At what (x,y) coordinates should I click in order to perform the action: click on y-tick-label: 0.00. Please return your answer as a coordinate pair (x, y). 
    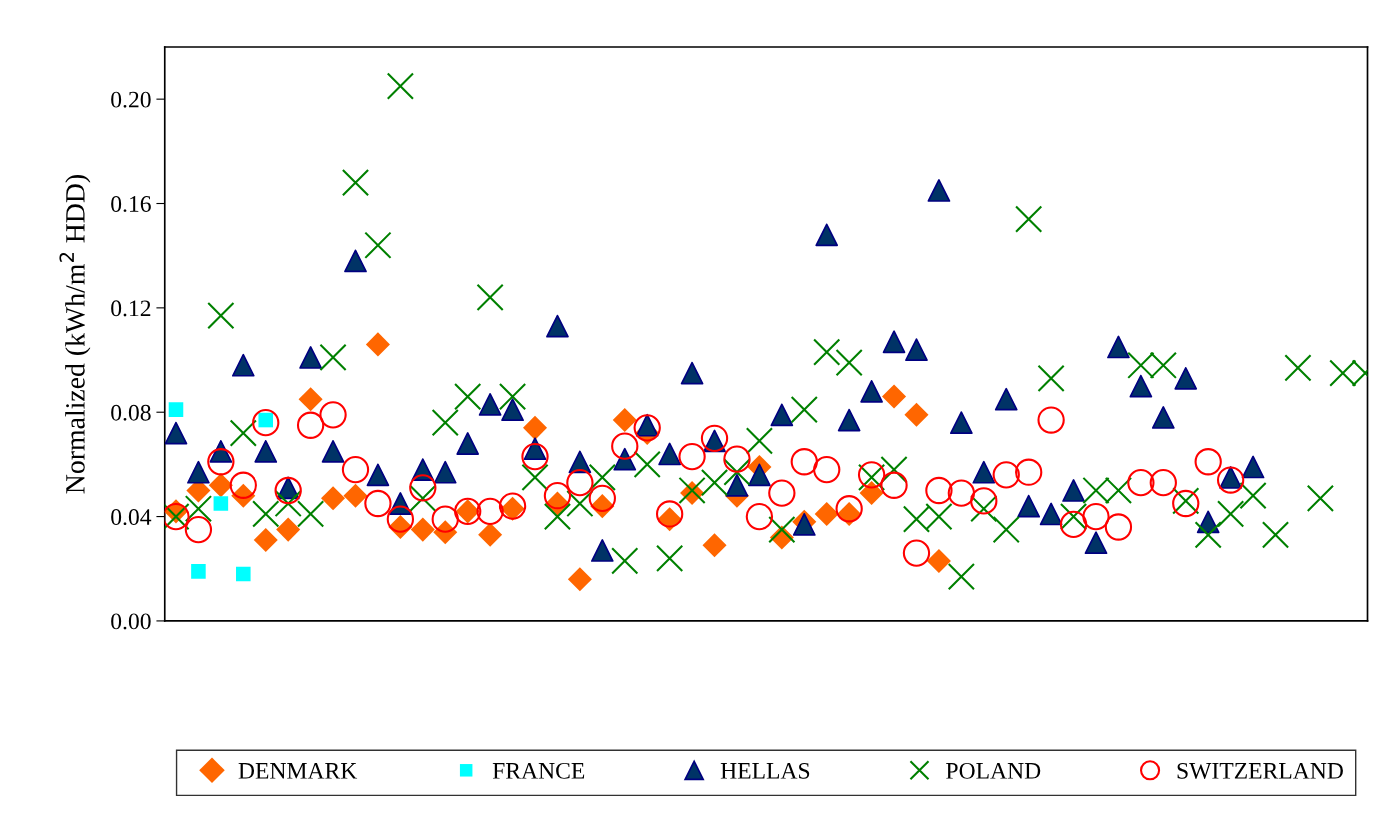
    Looking at the image, I should click on (131, 621).